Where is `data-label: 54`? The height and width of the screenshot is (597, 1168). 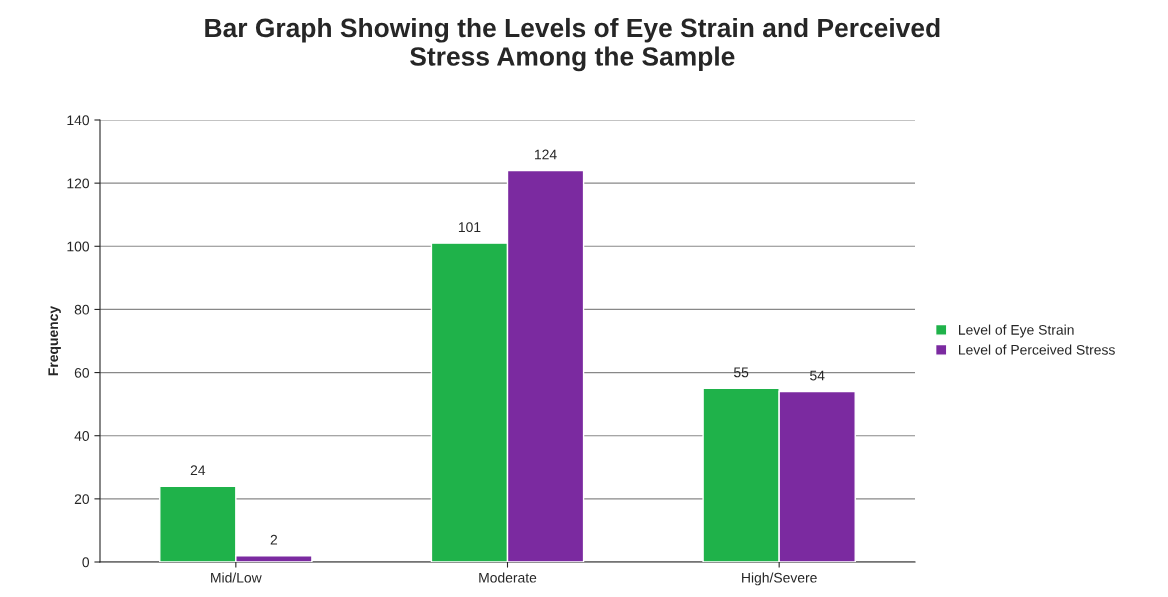
data-label: 54 is located at coordinates (817, 375).